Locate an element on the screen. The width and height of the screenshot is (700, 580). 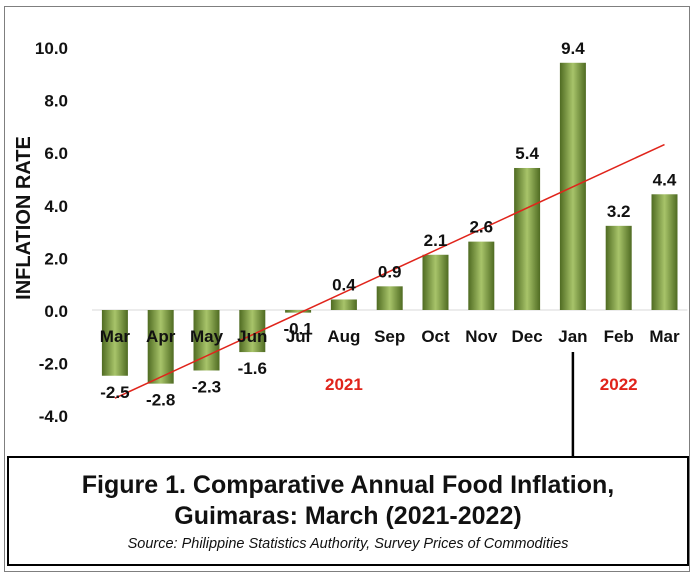
data-label: -2.5 is located at coordinates (114, 392).